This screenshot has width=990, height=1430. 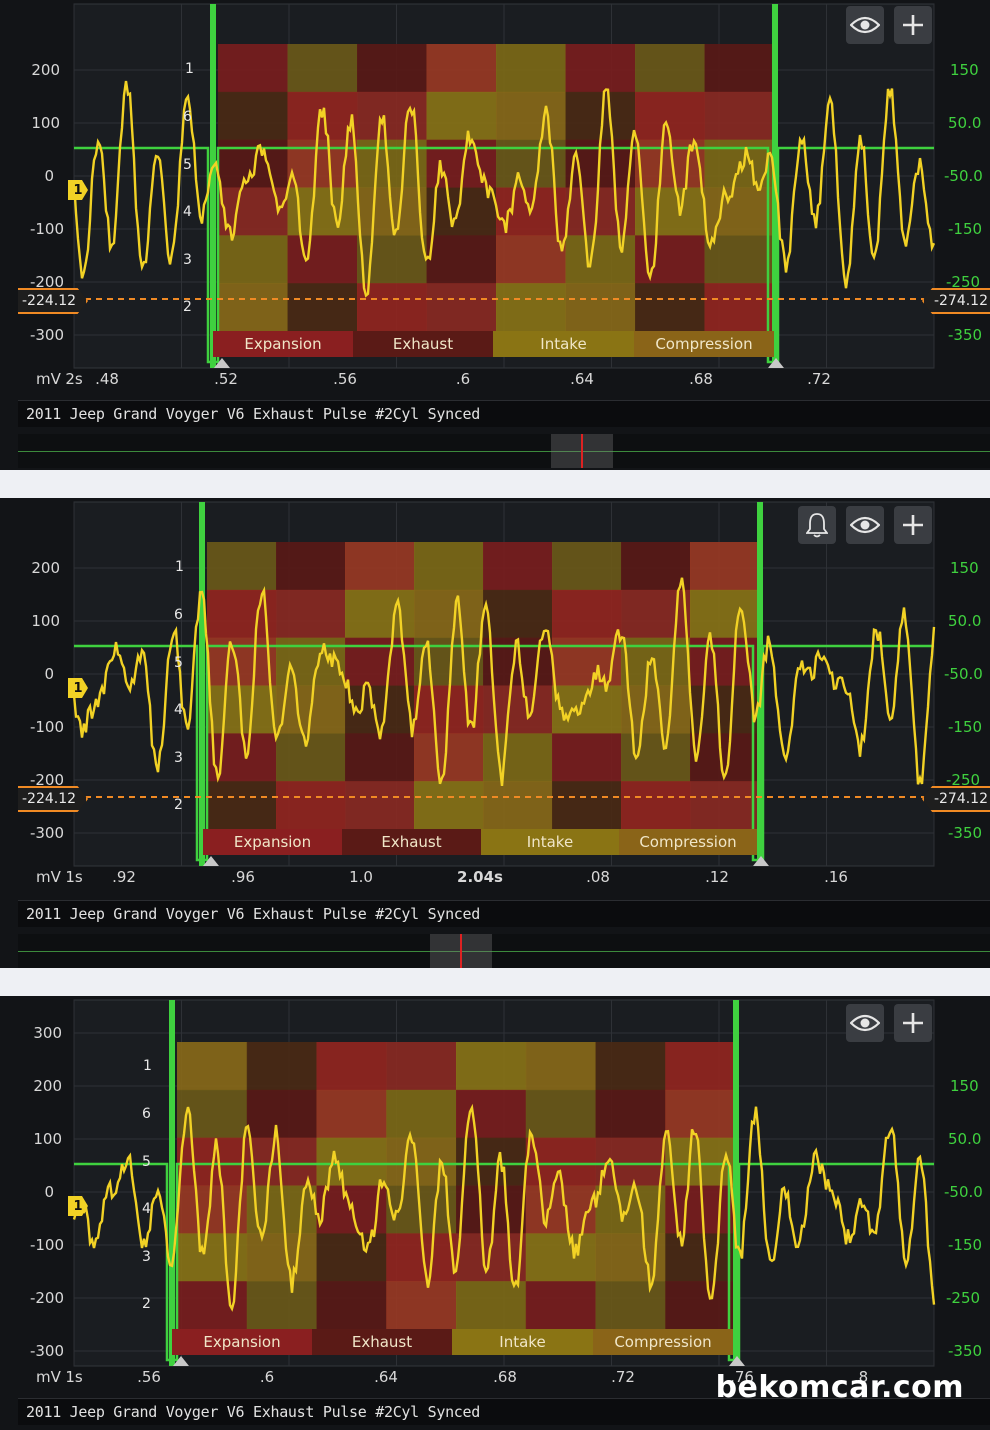 I want to click on trigger-marker, so click(x=181, y=1361).